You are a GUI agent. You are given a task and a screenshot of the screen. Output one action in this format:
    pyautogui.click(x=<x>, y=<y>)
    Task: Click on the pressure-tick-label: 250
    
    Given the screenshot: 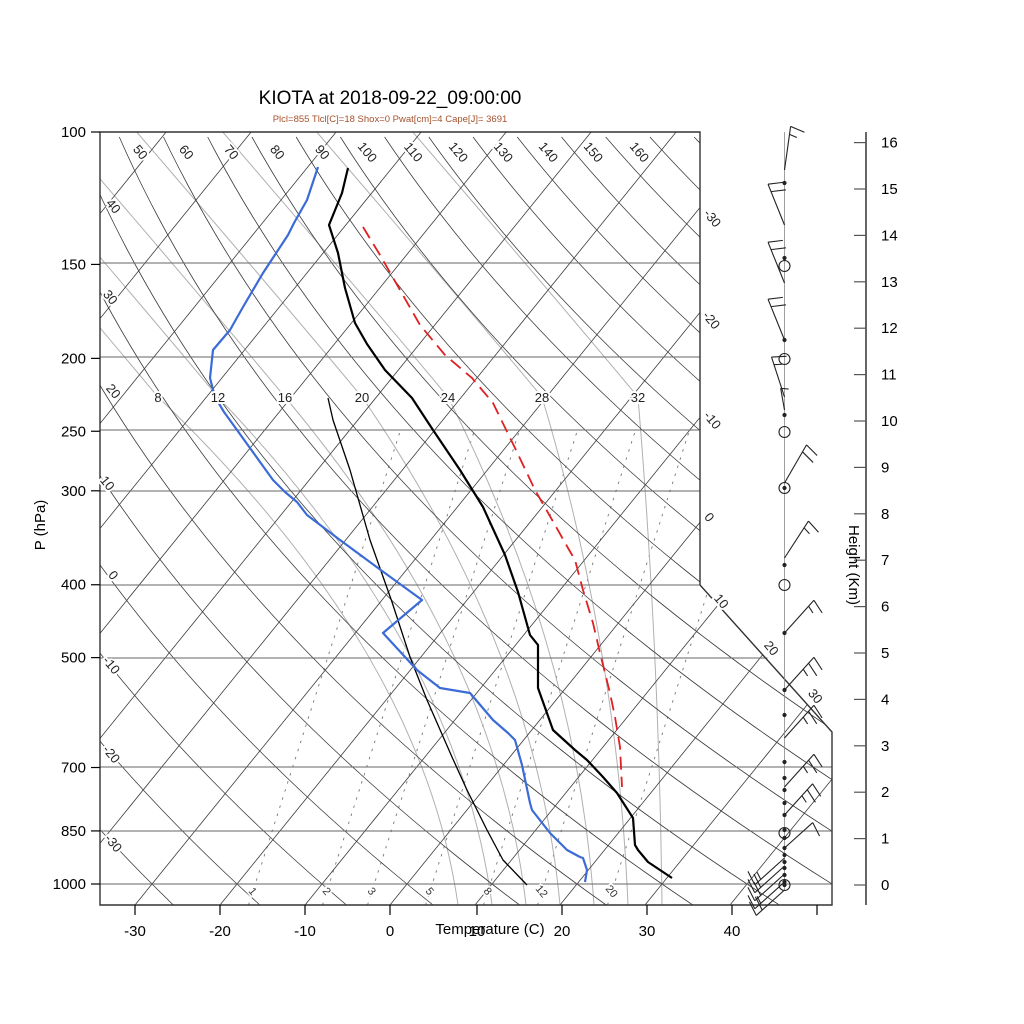 What is the action you would take?
    pyautogui.click(x=73, y=431)
    